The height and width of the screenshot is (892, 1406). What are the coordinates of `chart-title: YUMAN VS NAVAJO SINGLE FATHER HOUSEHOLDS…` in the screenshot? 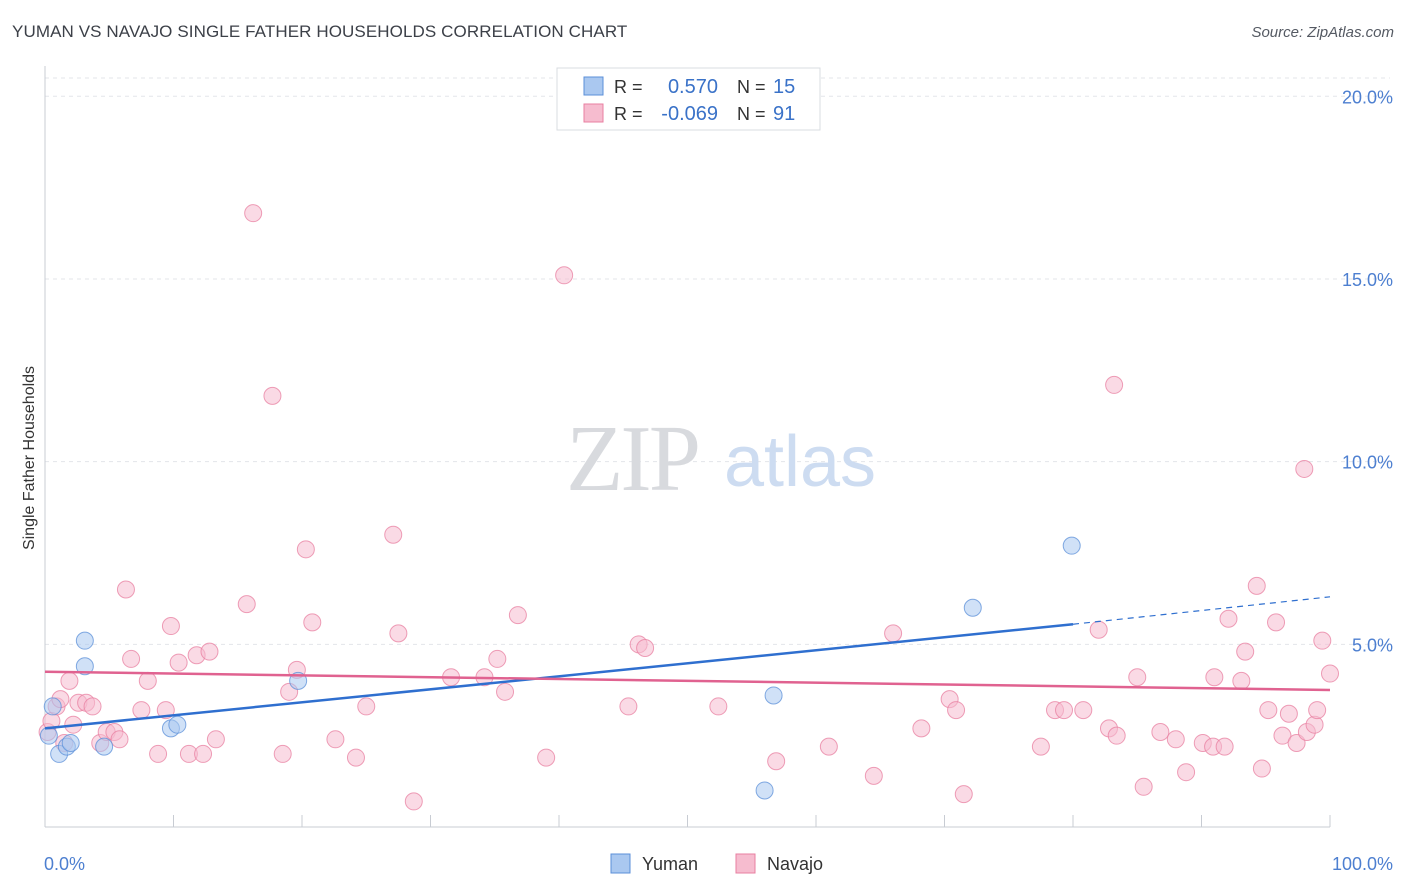 It's located at (320, 31).